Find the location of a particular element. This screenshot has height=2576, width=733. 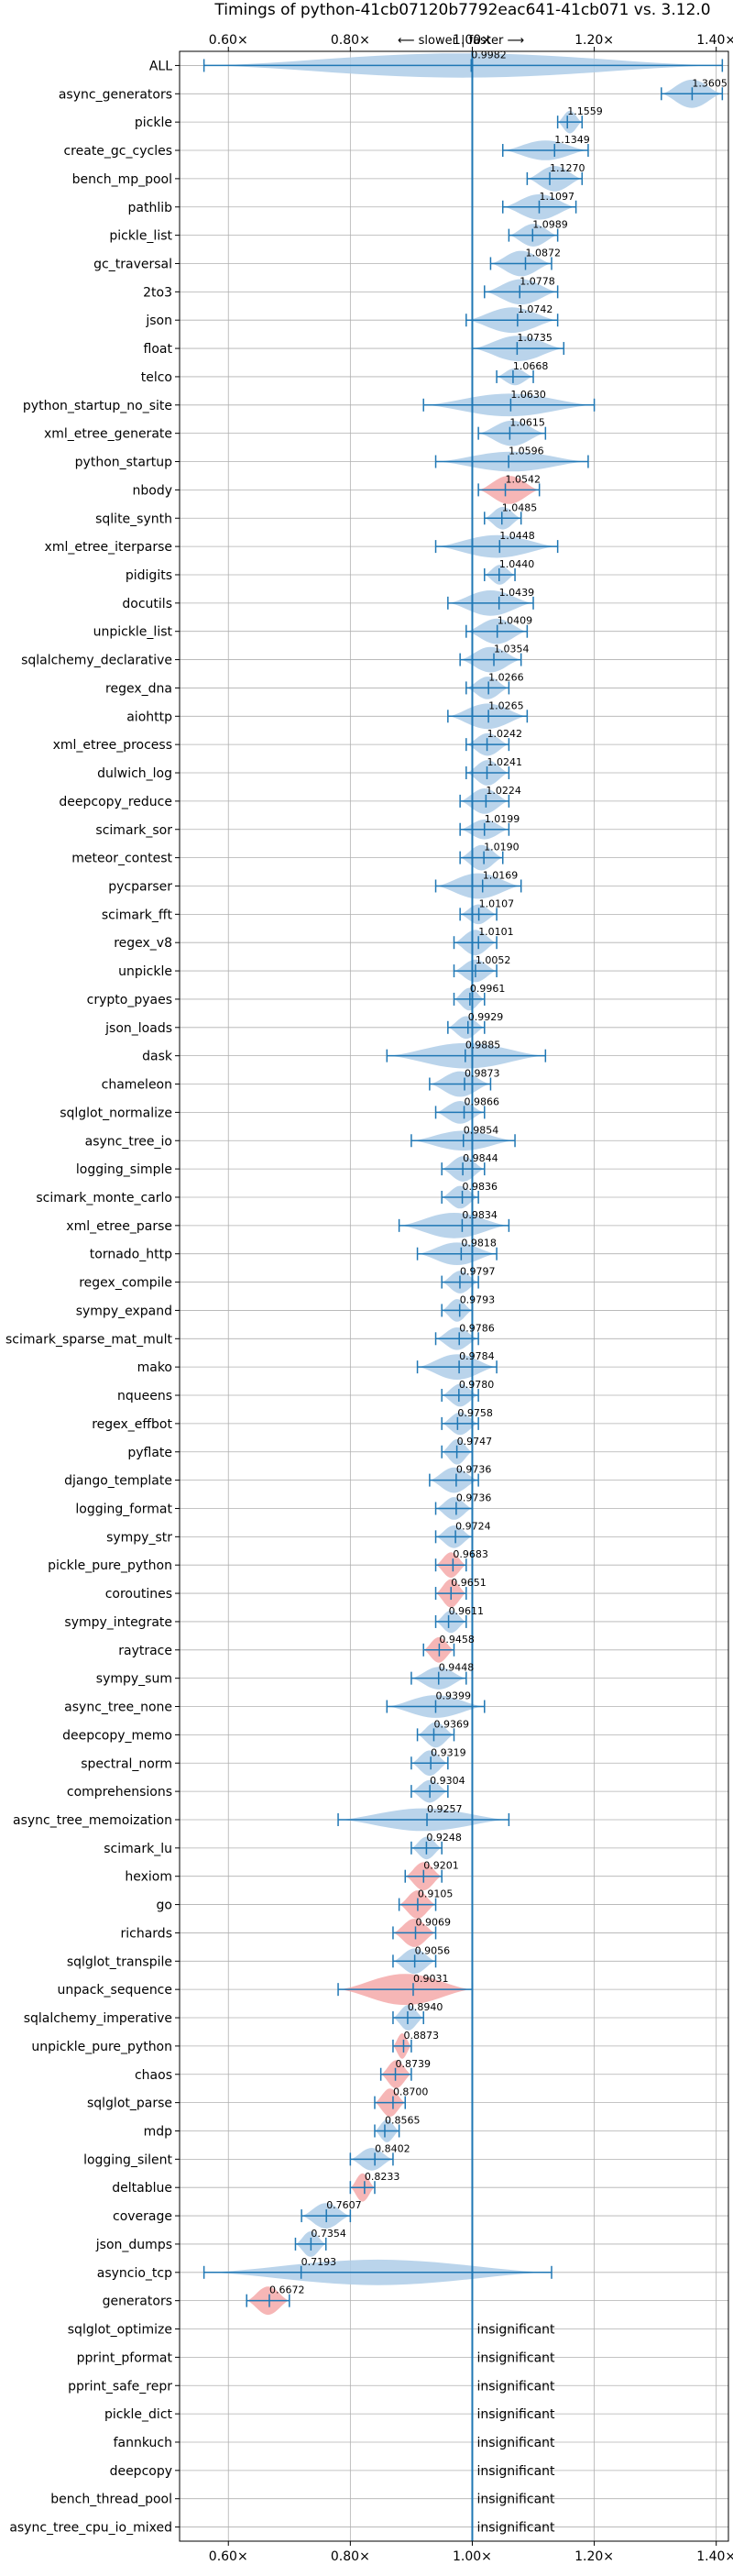

benchmark-name: regex_dna is located at coordinates (138, 688).